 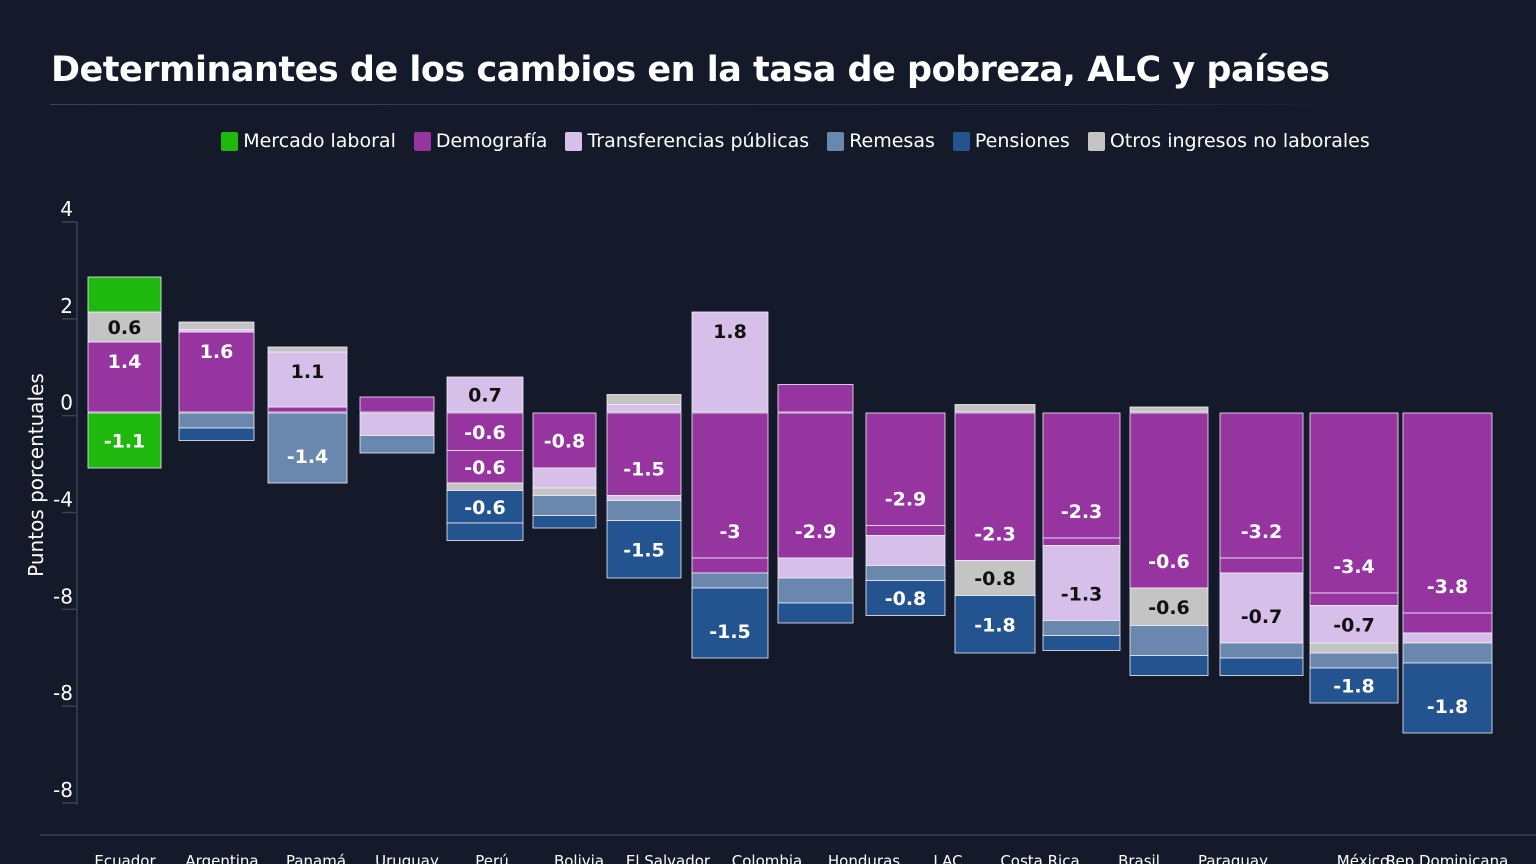 I want to click on legend-label: Transferencias públicas, so click(x=698, y=141).